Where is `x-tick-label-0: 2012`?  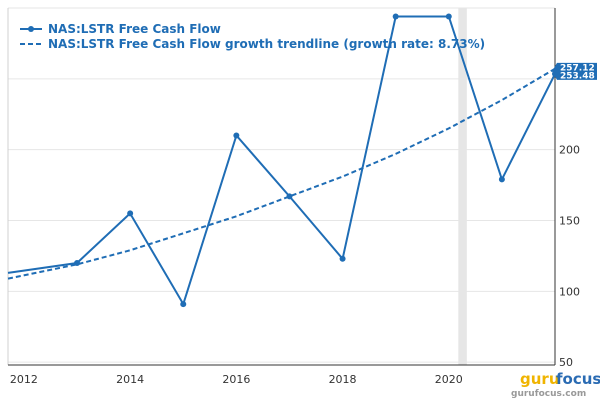
x-tick-label-0: 2012 is located at coordinates (24, 379).